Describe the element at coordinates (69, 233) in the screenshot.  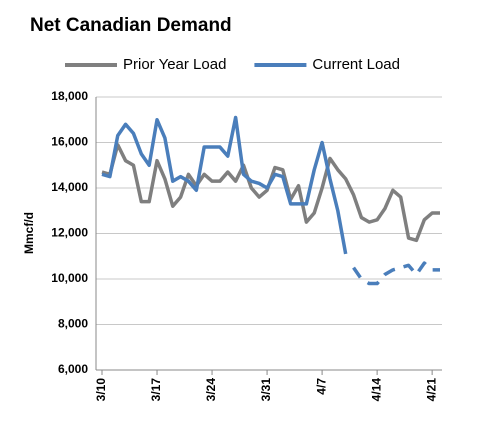
I see `y-tick-label: 12,000` at that location.